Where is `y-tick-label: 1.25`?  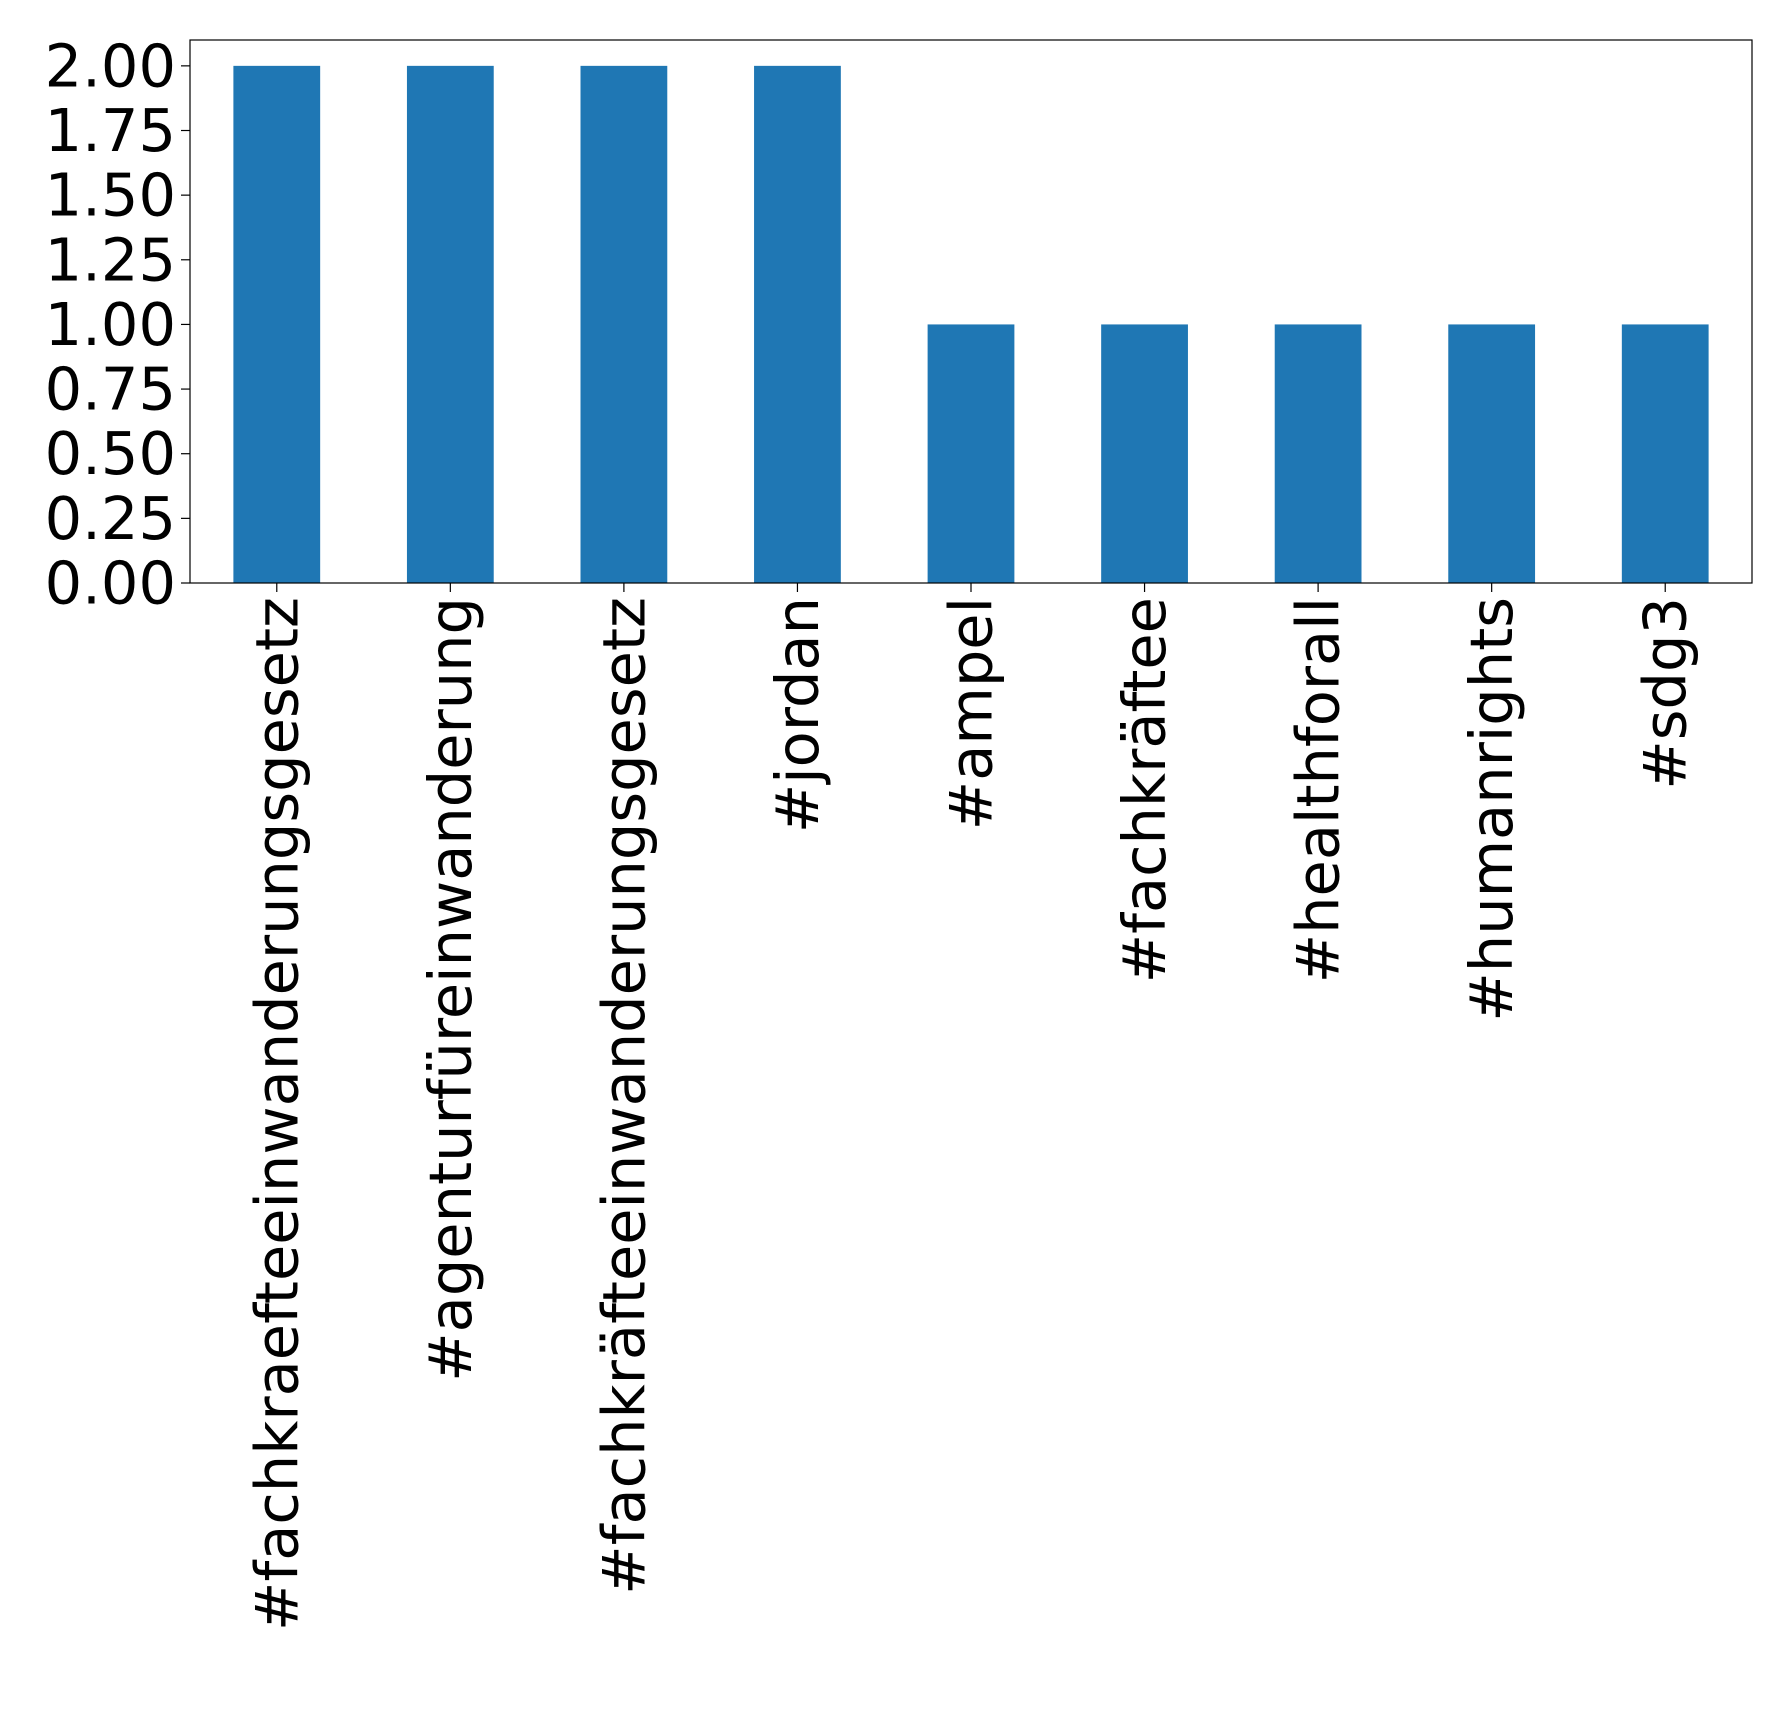 y-tick-label: 1.25 is located at coordinates (110, 259).